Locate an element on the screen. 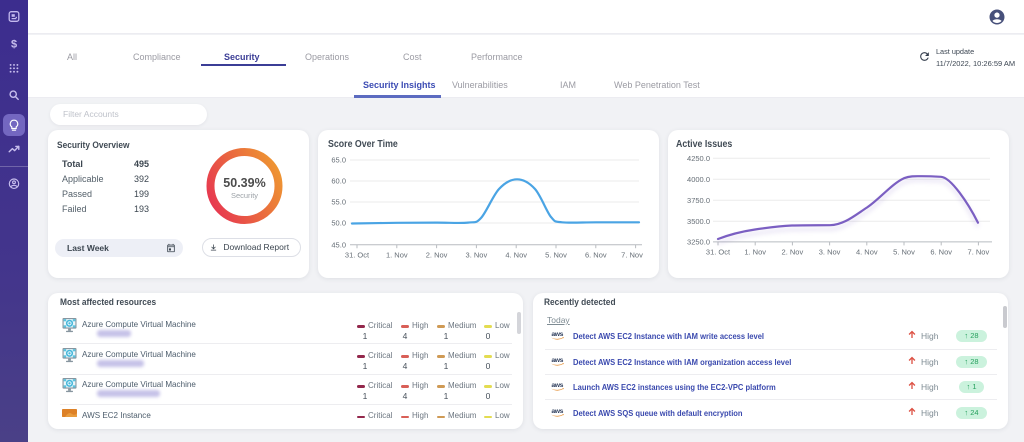 This screenshot has width=1024, height=442. svg-text: 60.0 is located at coordinates (338, 181).